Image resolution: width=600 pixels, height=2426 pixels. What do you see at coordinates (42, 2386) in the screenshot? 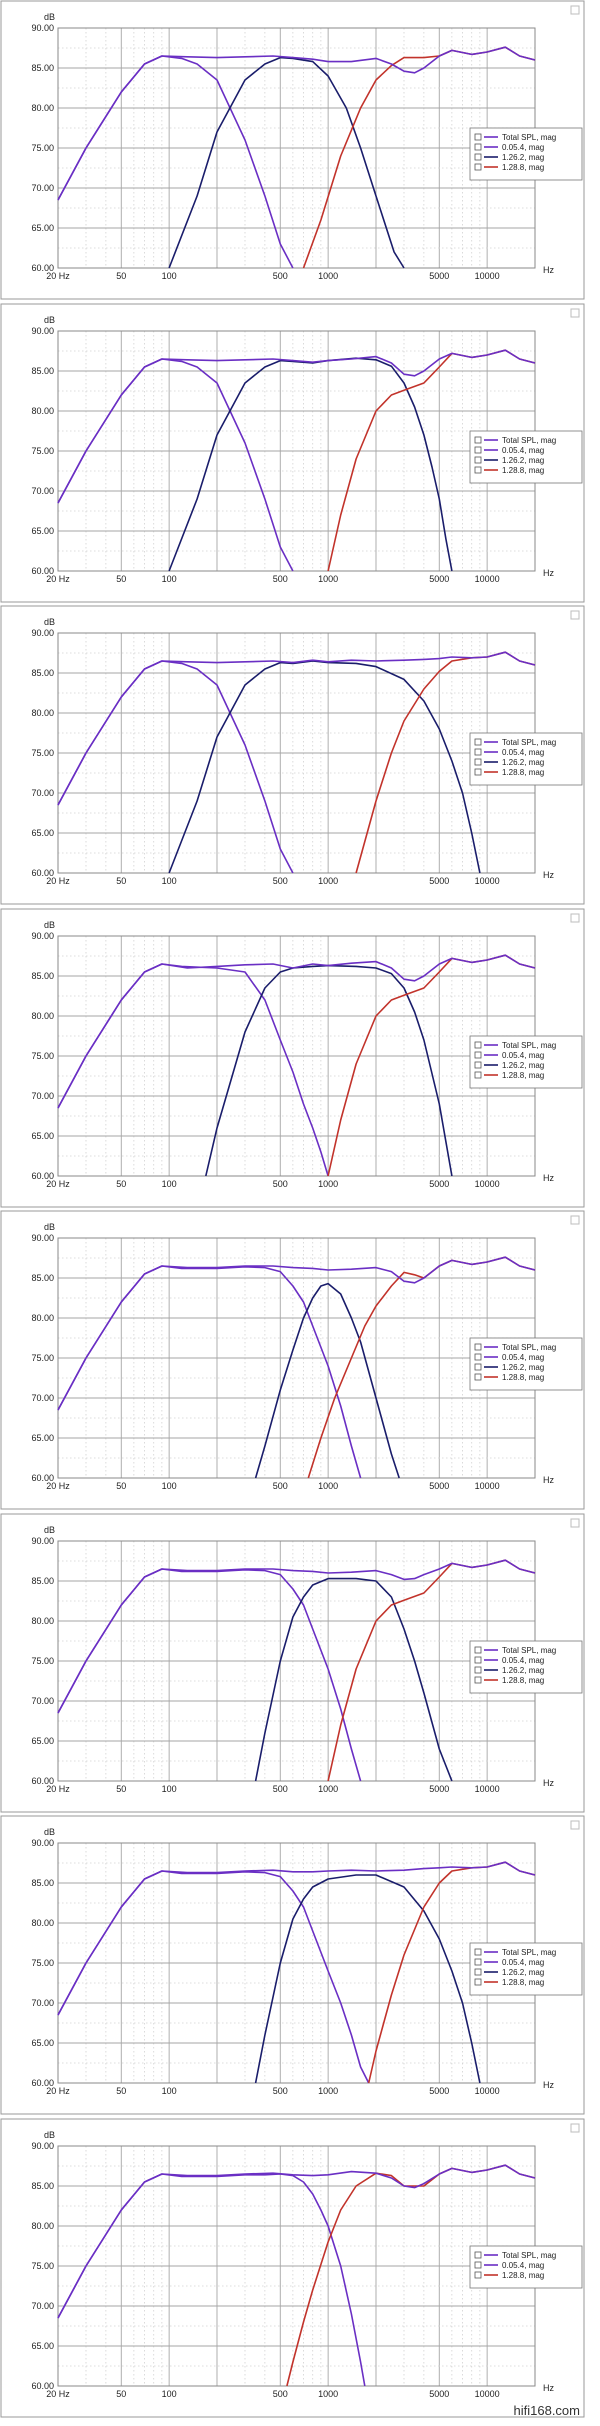
I see `y-tick-label: 60.00` at bounding box center [42, 2386].